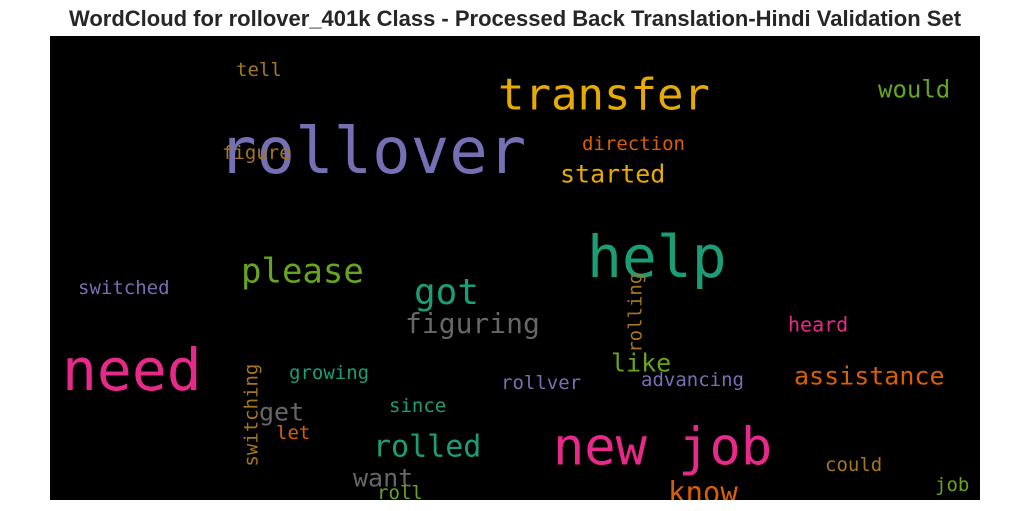  Describe the element at coordinates (612, 174) in the screenshot. I see `word-started: started` at that location.